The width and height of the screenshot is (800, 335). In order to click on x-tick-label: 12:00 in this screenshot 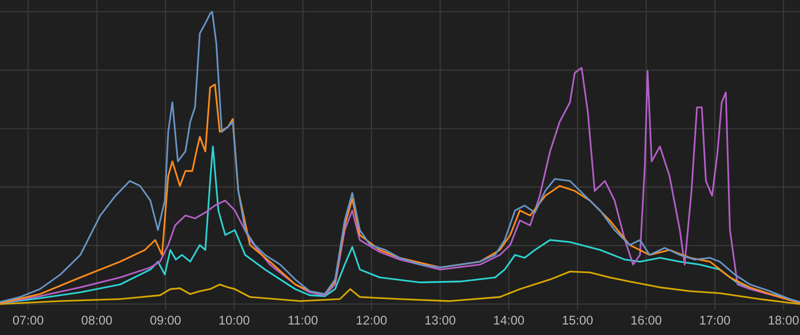, I will do `click(371, 320)`.